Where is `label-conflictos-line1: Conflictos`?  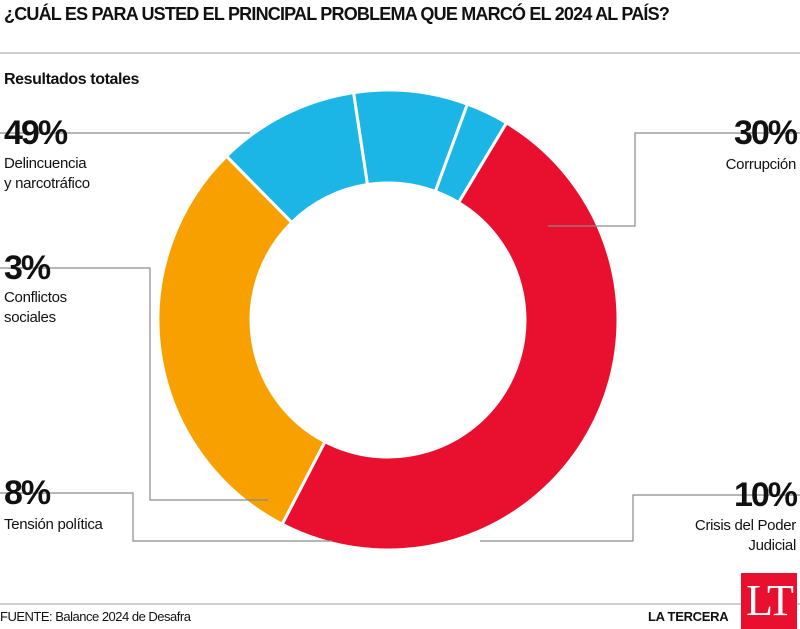 label-conflictos-line1: Conflictos is located at coordinates (35, 297).